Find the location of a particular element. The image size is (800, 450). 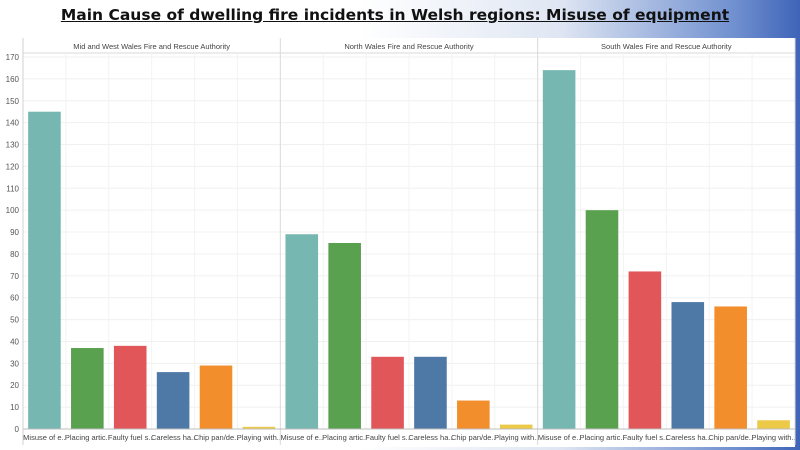

y-tick-label: 0 is located at coordinates (17, 429).